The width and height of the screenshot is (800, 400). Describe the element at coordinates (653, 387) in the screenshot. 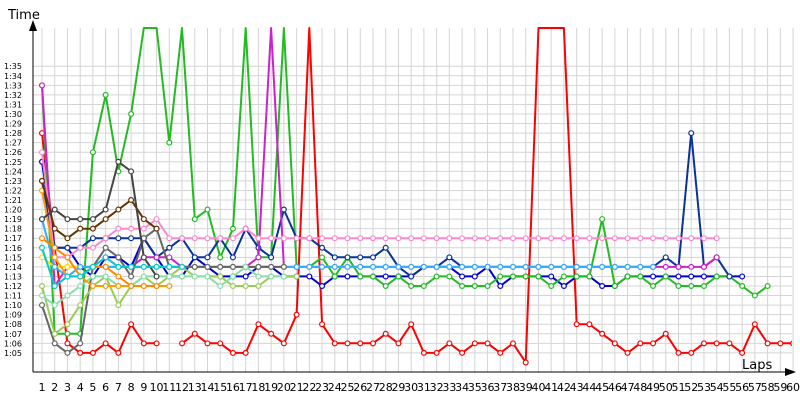

I see `x-tick-label: 49` at that location.